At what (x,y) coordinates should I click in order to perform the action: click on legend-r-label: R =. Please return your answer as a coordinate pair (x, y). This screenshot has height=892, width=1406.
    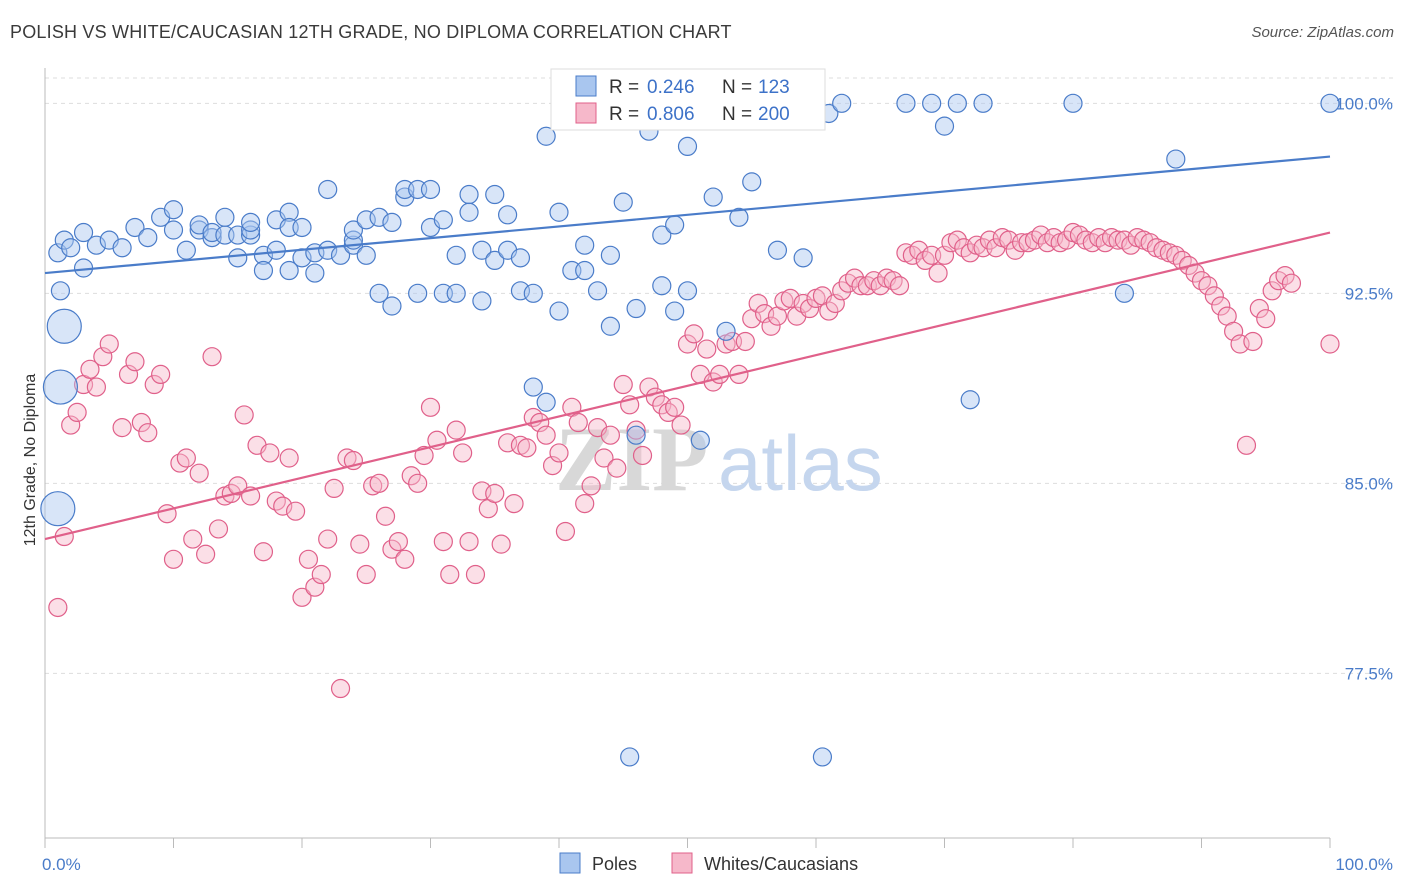
    Looking at the image, I should click on (624, 87).